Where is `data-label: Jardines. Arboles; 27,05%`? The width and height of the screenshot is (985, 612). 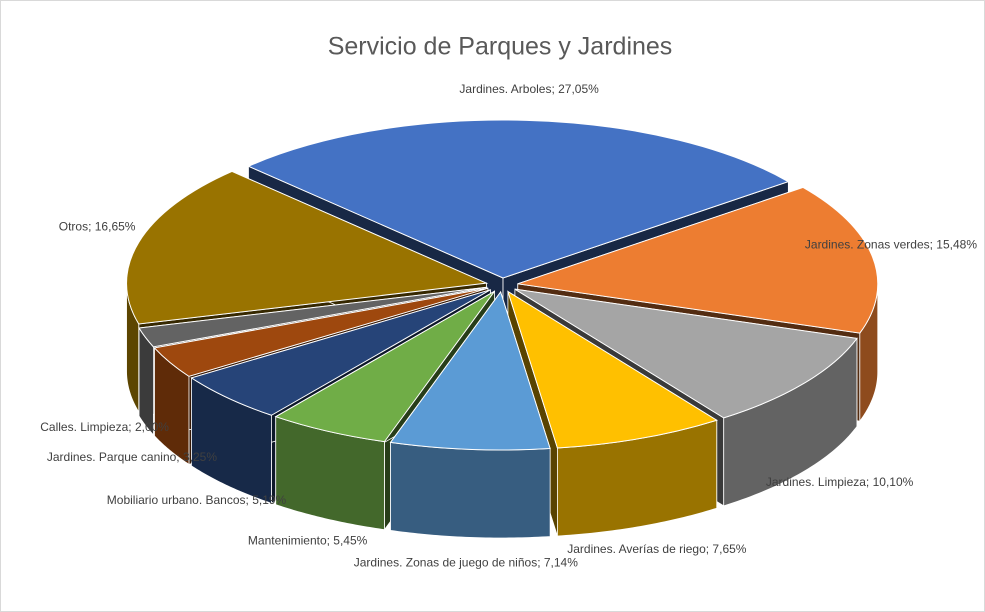
data-label: Jardines. Arboles; 27,05% is located at coordinates (529, 89).